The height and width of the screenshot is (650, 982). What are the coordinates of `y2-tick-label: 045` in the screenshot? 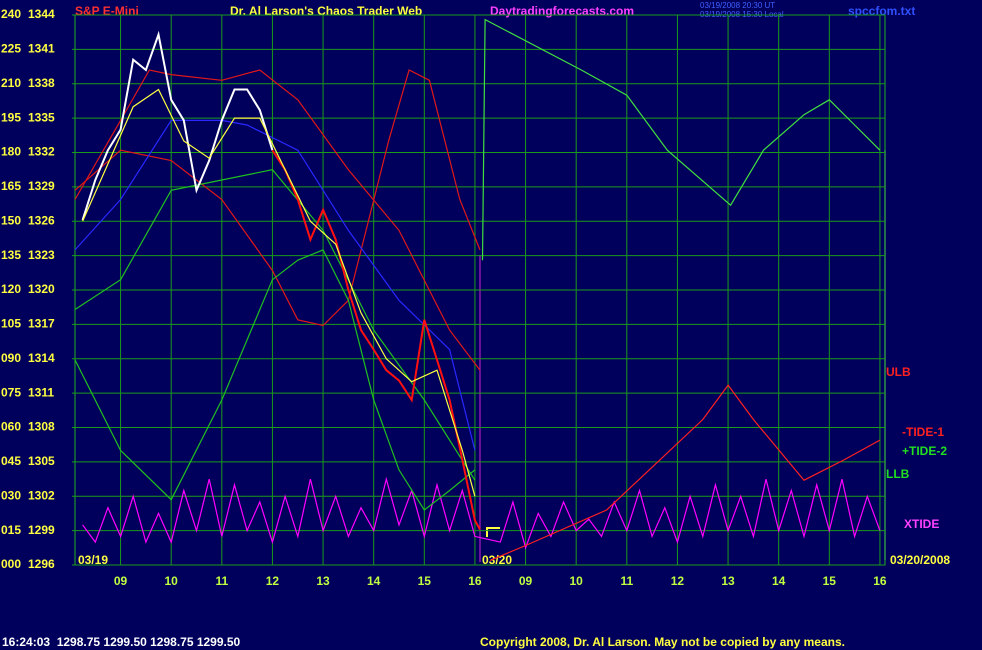 It's located at (11, 461).